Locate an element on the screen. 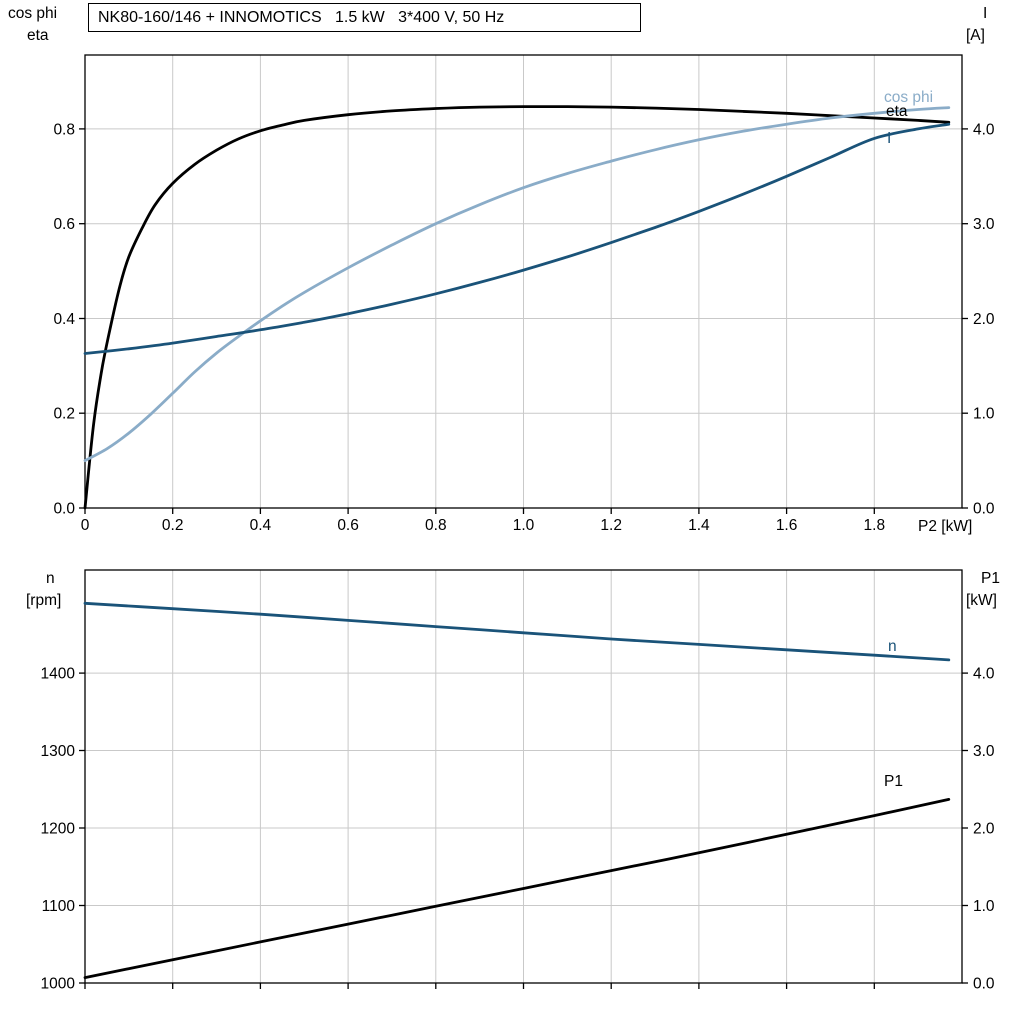  curve-label-cos-phi: cos phi is located at coordinates (909, 97).